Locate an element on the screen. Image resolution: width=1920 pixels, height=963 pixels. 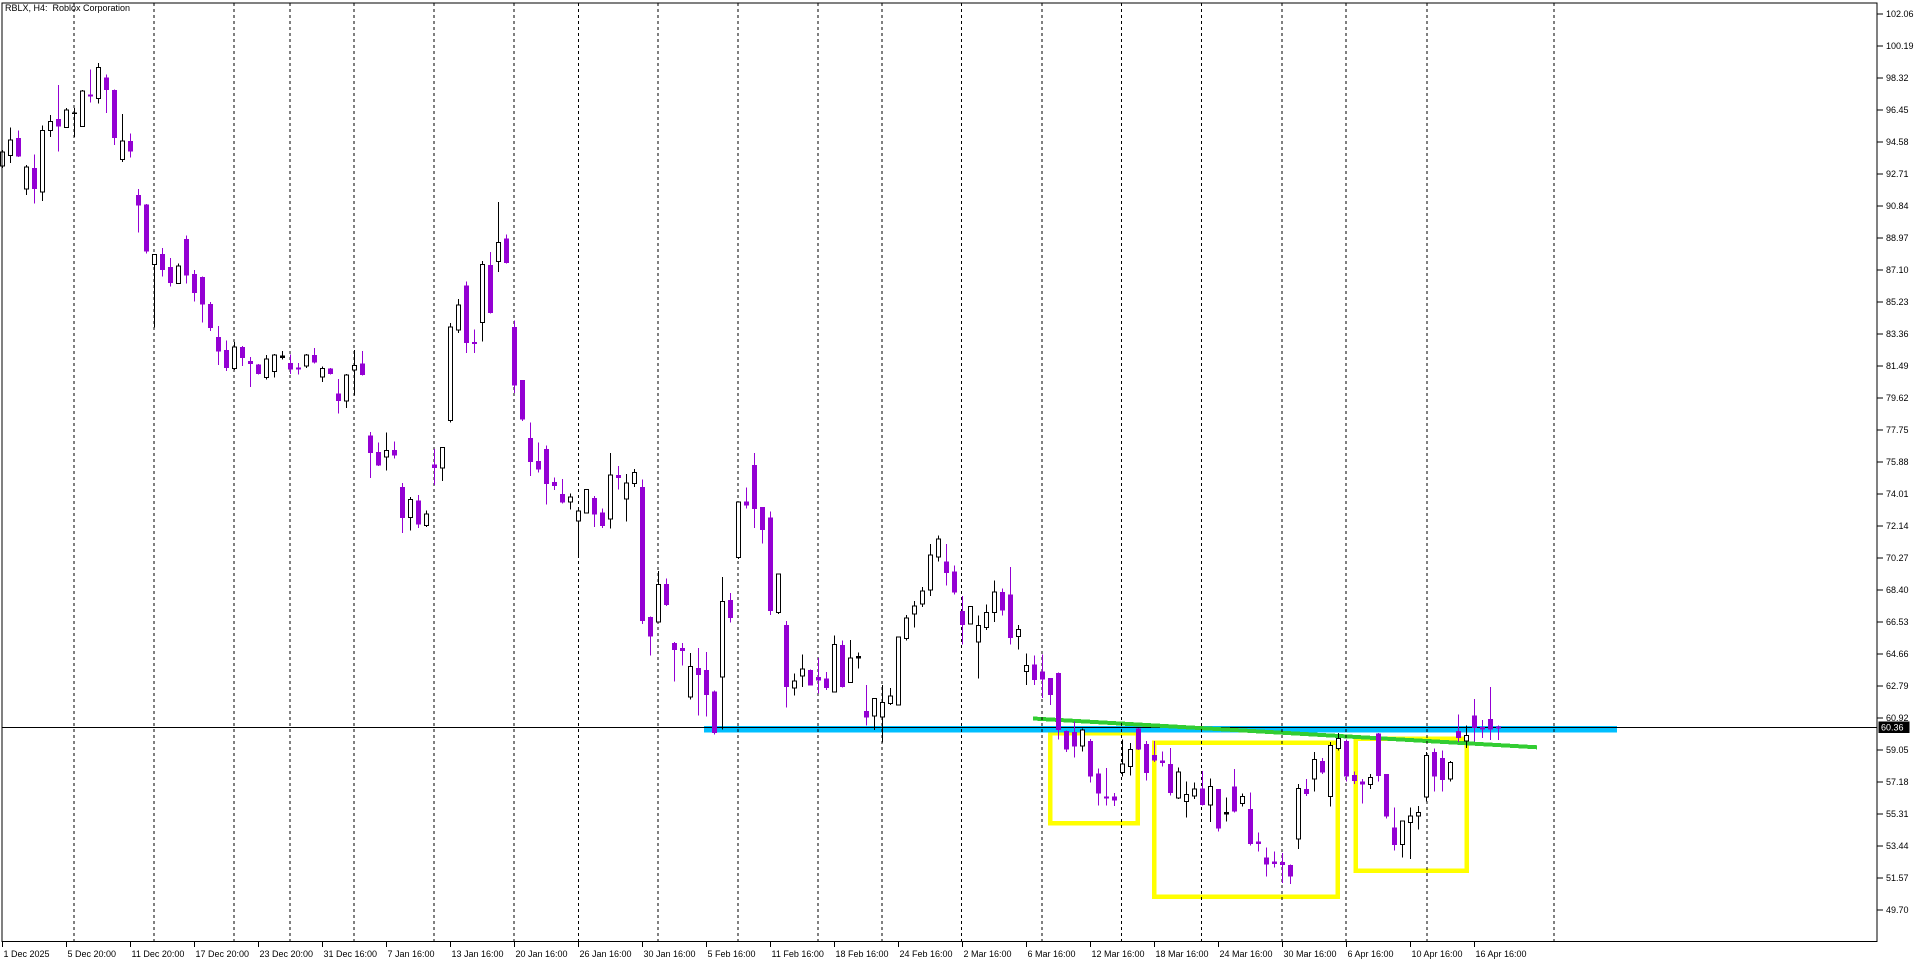
svg-text: 24 Mar 16:00 is located at coordinates (1246, 954).